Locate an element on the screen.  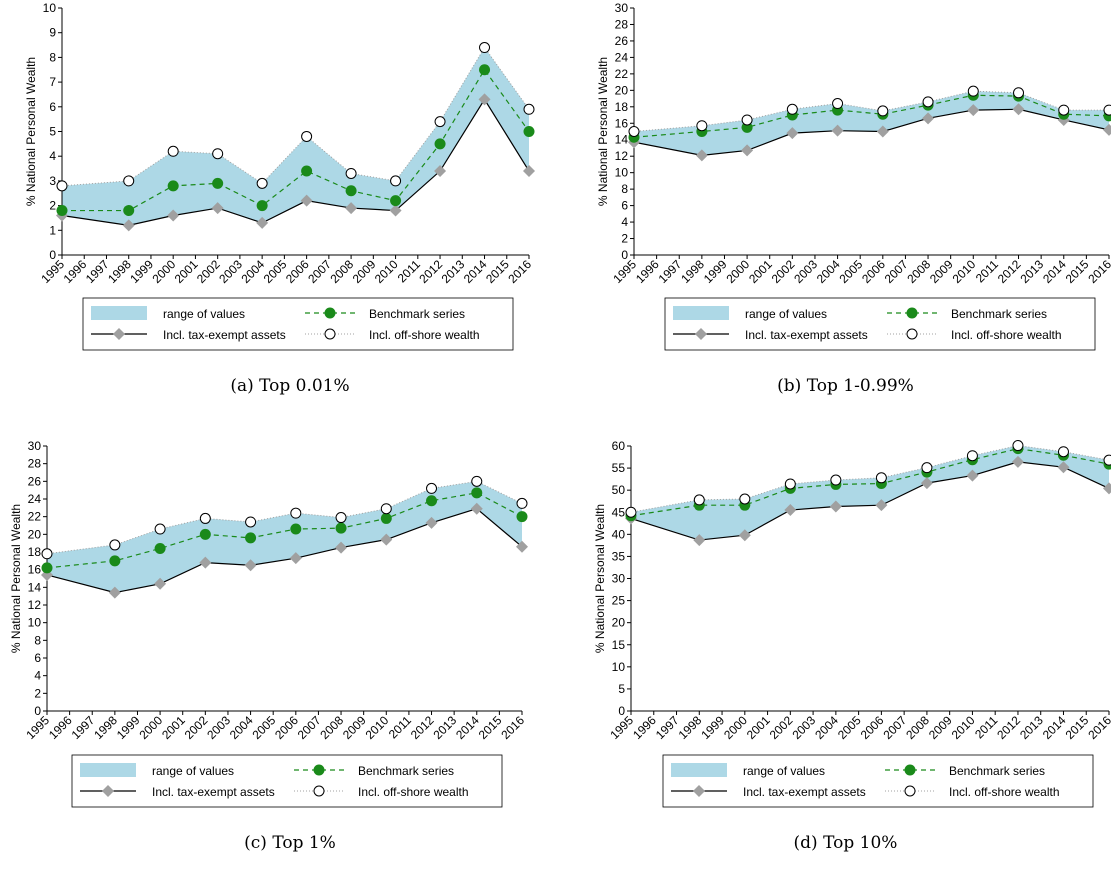
x-tick-label: 2003 is located at coordinates (803, 727).